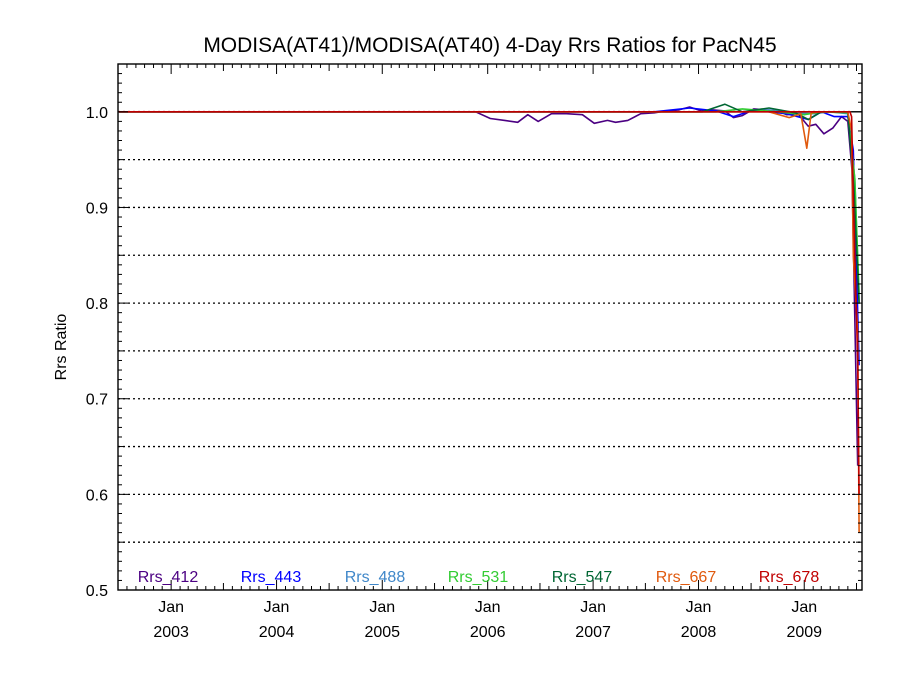 The image size is (900, 675). Describe the element at coordinates (582, 577) in the screenshot. I see `legend-label-rrs-547: Rrs_547` at that location.